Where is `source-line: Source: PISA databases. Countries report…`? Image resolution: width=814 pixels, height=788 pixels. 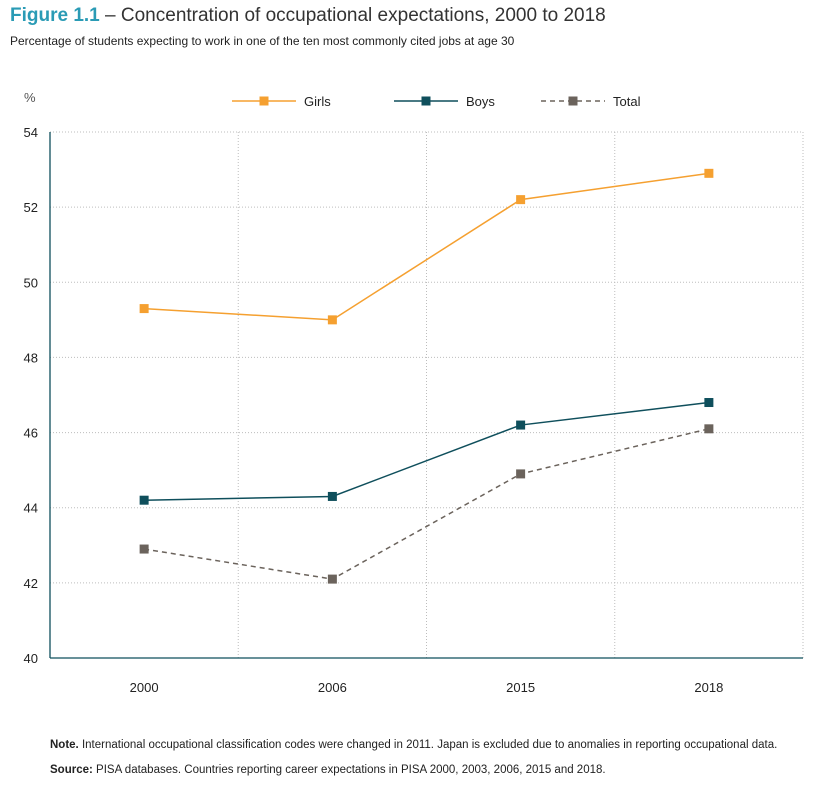
source-line: Source: PISA databases. Countries report… is located at coordinates (413, 770).